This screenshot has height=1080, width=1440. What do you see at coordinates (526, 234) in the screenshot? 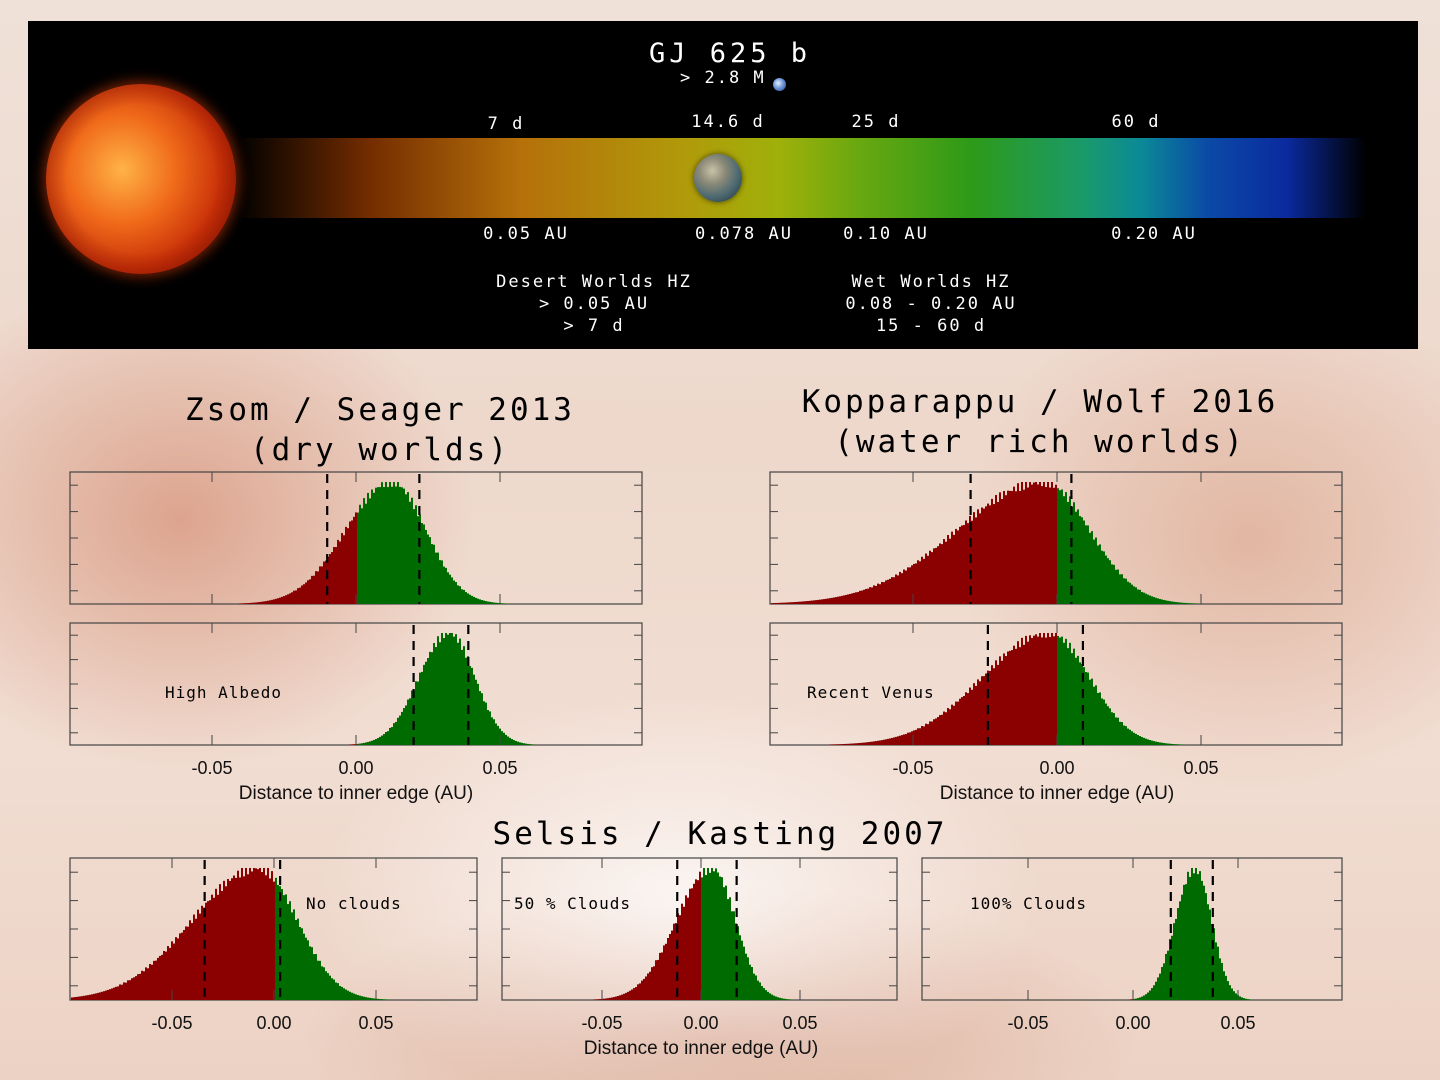
I see `distance-label: 0.05 AU` at bounding box center [526, 234].